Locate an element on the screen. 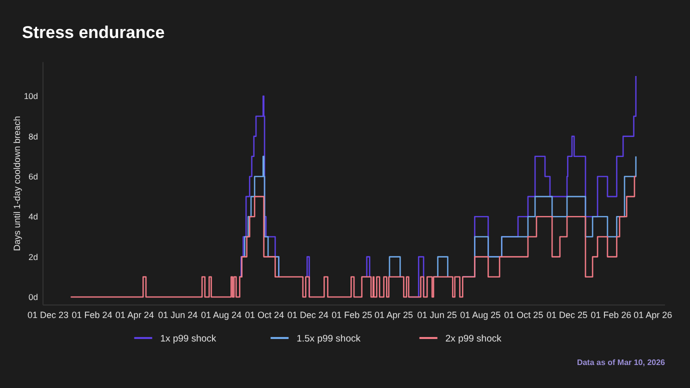  x-tick-label: 01 Dec 24 is located at coordinates (307, 315).